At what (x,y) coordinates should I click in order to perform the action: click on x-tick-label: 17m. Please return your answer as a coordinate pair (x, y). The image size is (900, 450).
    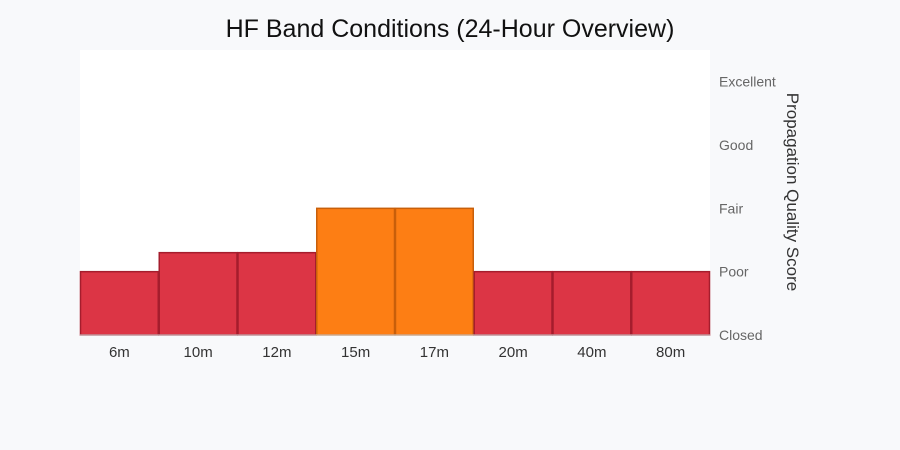
    Looking at the image, I should click on (434, 352).